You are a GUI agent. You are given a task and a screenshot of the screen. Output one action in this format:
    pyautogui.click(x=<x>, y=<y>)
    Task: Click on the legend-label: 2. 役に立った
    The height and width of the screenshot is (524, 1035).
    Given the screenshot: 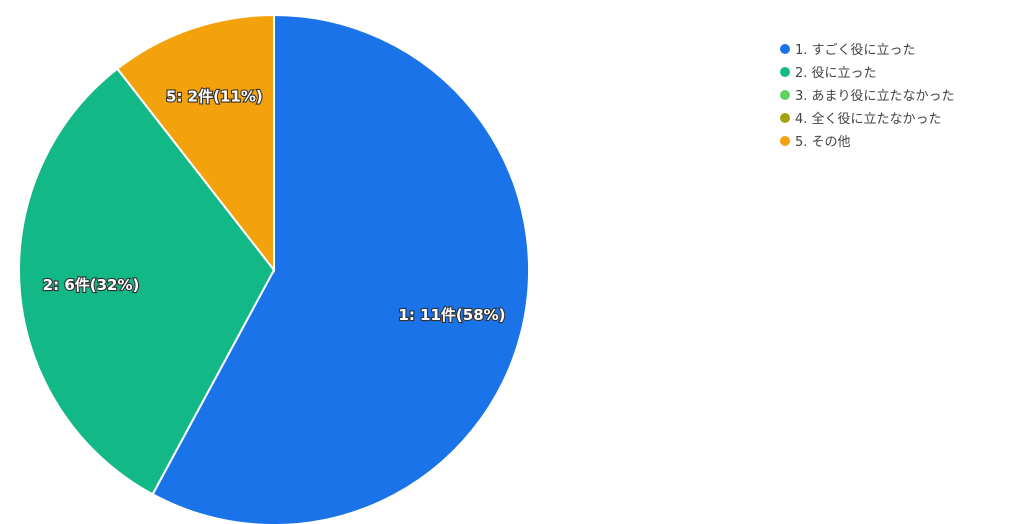 What is the action you would take?
    pyautogui.click(x=836, y=73)
    